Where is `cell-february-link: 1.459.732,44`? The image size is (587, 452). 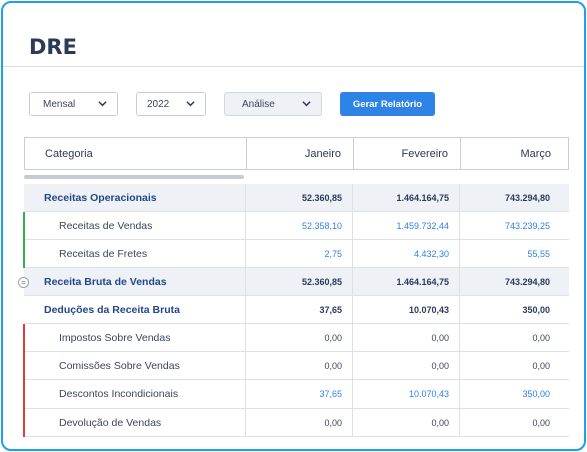 cell-february-link: 1.459.732,44 is located at coordinates (406, 225).